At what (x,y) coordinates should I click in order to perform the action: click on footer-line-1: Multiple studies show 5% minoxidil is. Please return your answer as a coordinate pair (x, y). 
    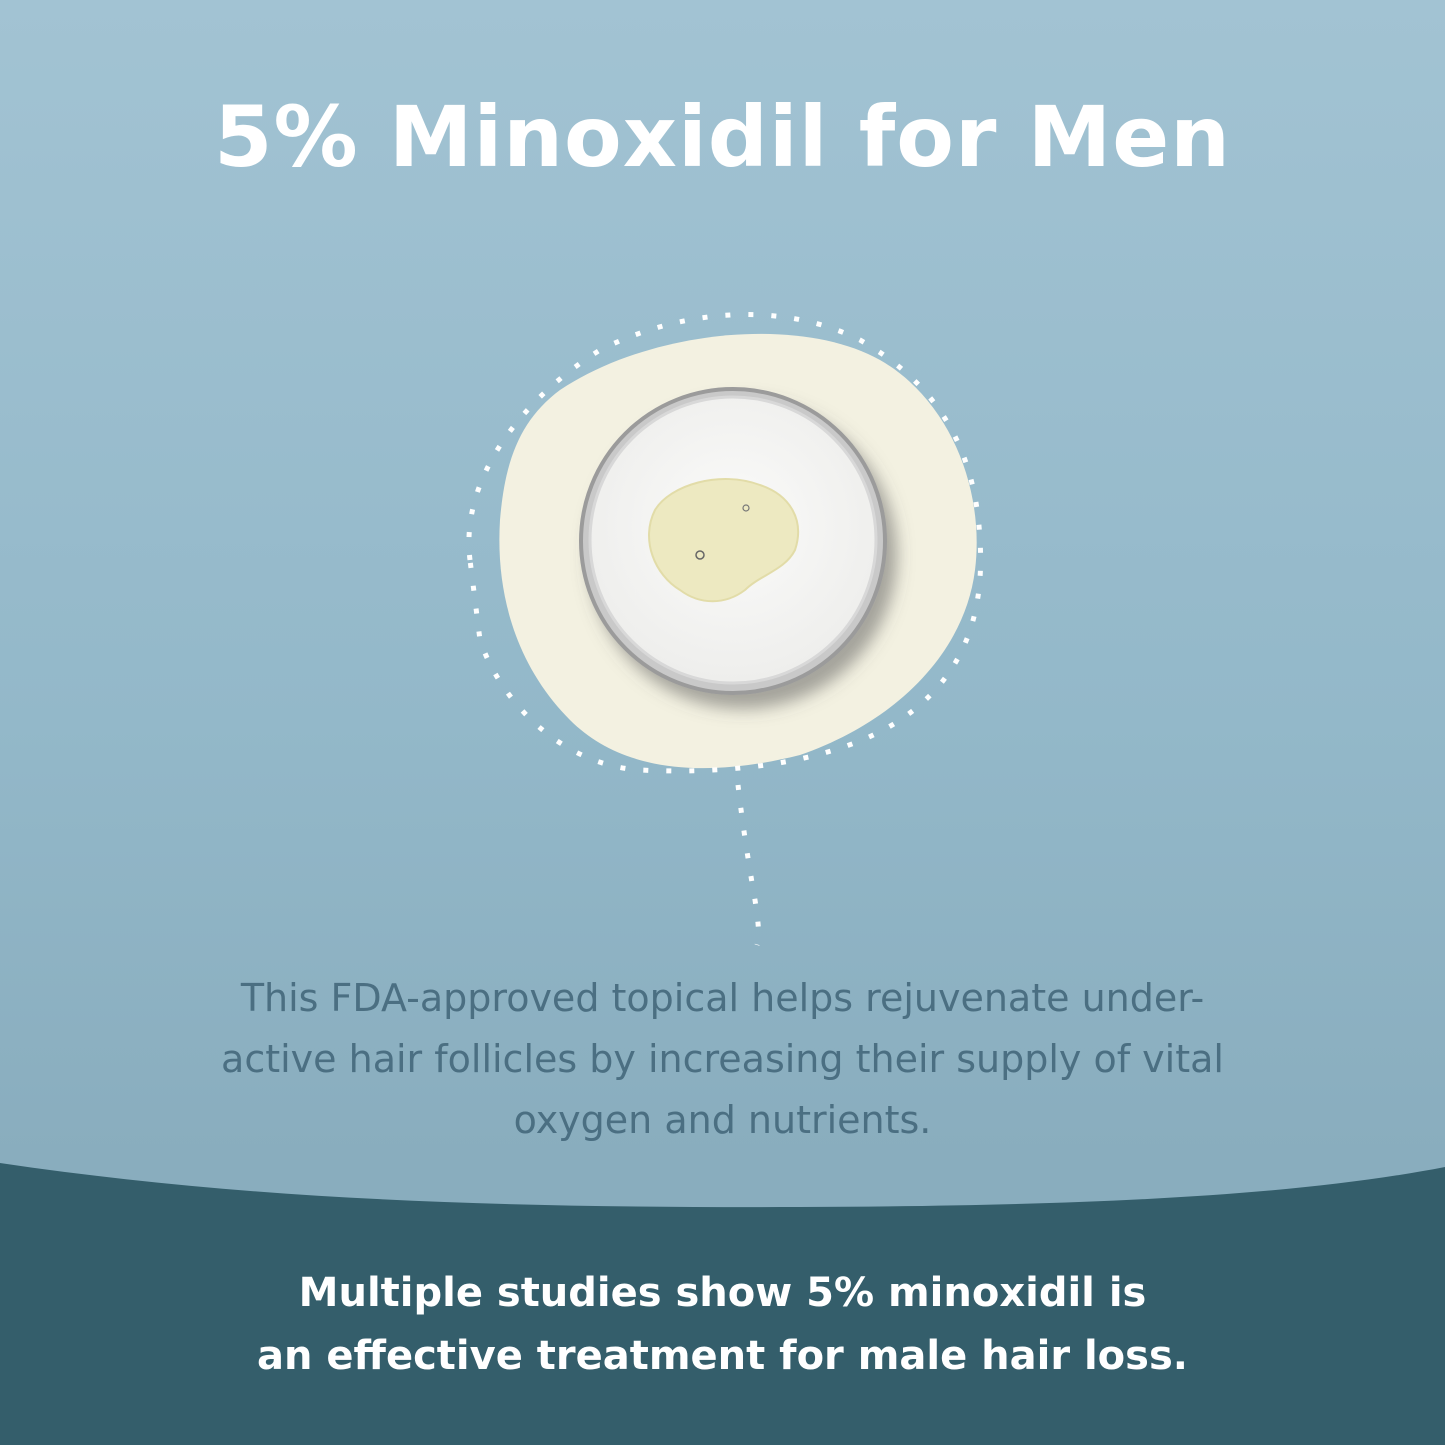
    Looking at the image, I should click on (722, 1293).